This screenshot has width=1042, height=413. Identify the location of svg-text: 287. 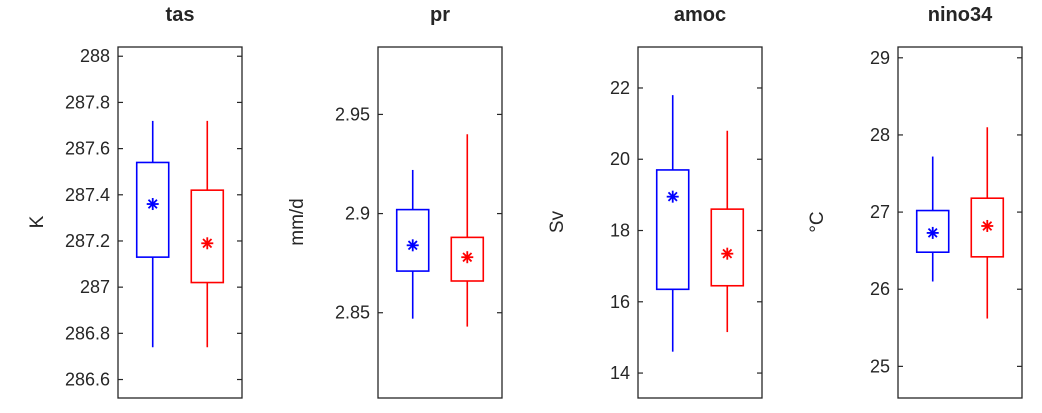
(95, 287).